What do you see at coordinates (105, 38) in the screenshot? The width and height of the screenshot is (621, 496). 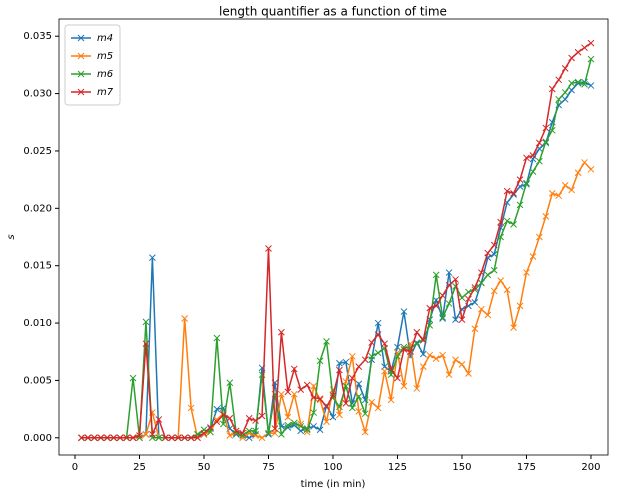 I see `legend-label: m4` at bounding box center [105, 38].